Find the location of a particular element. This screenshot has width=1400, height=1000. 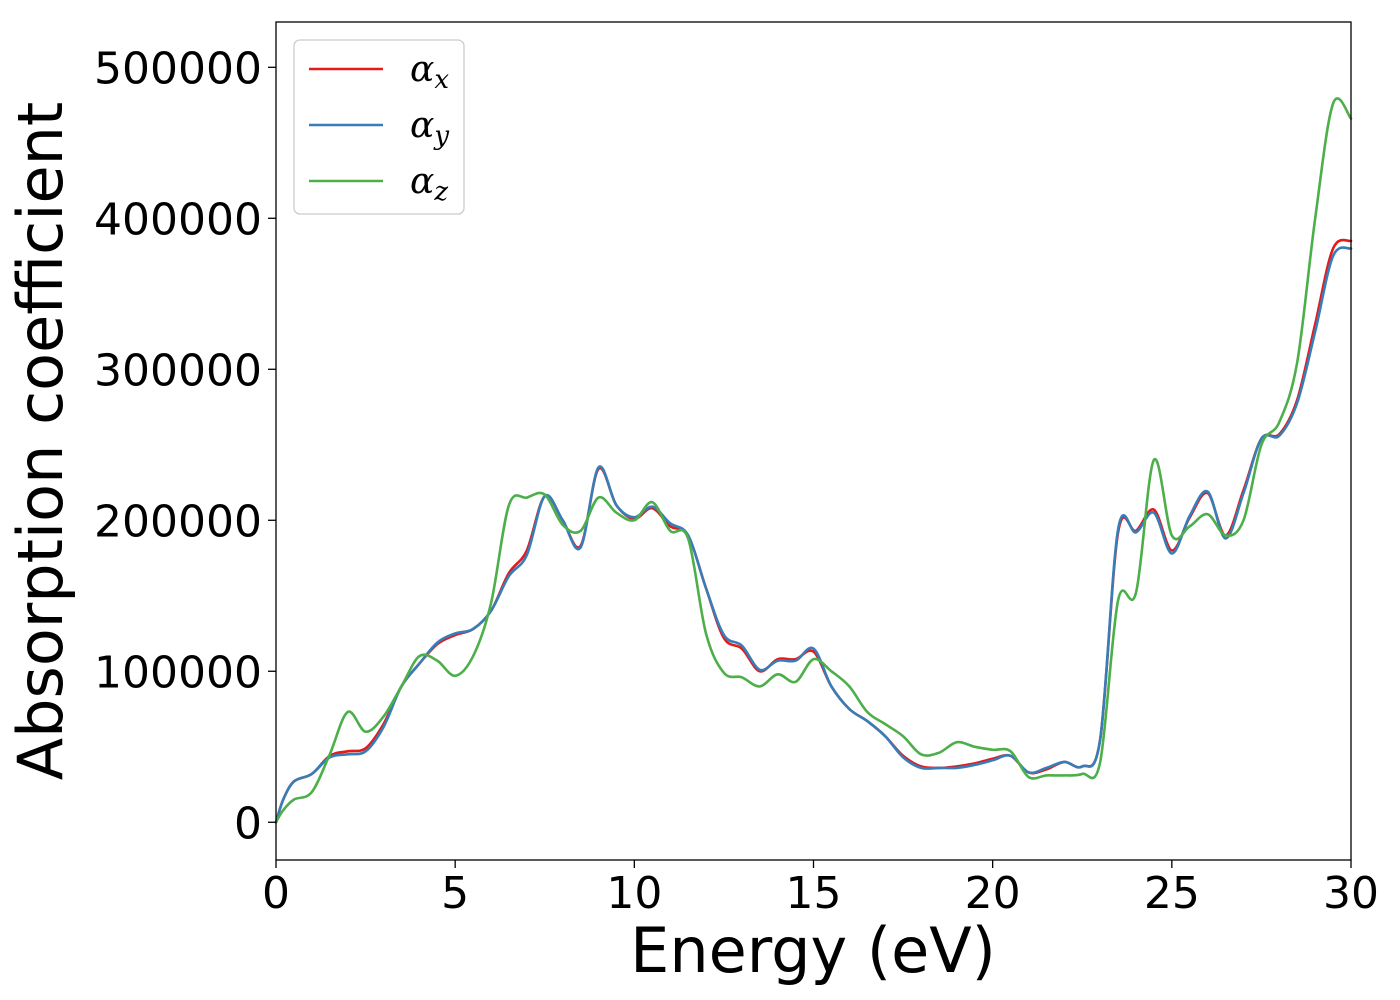

x-tick-label: 10 is located at coordinates (634, 893).